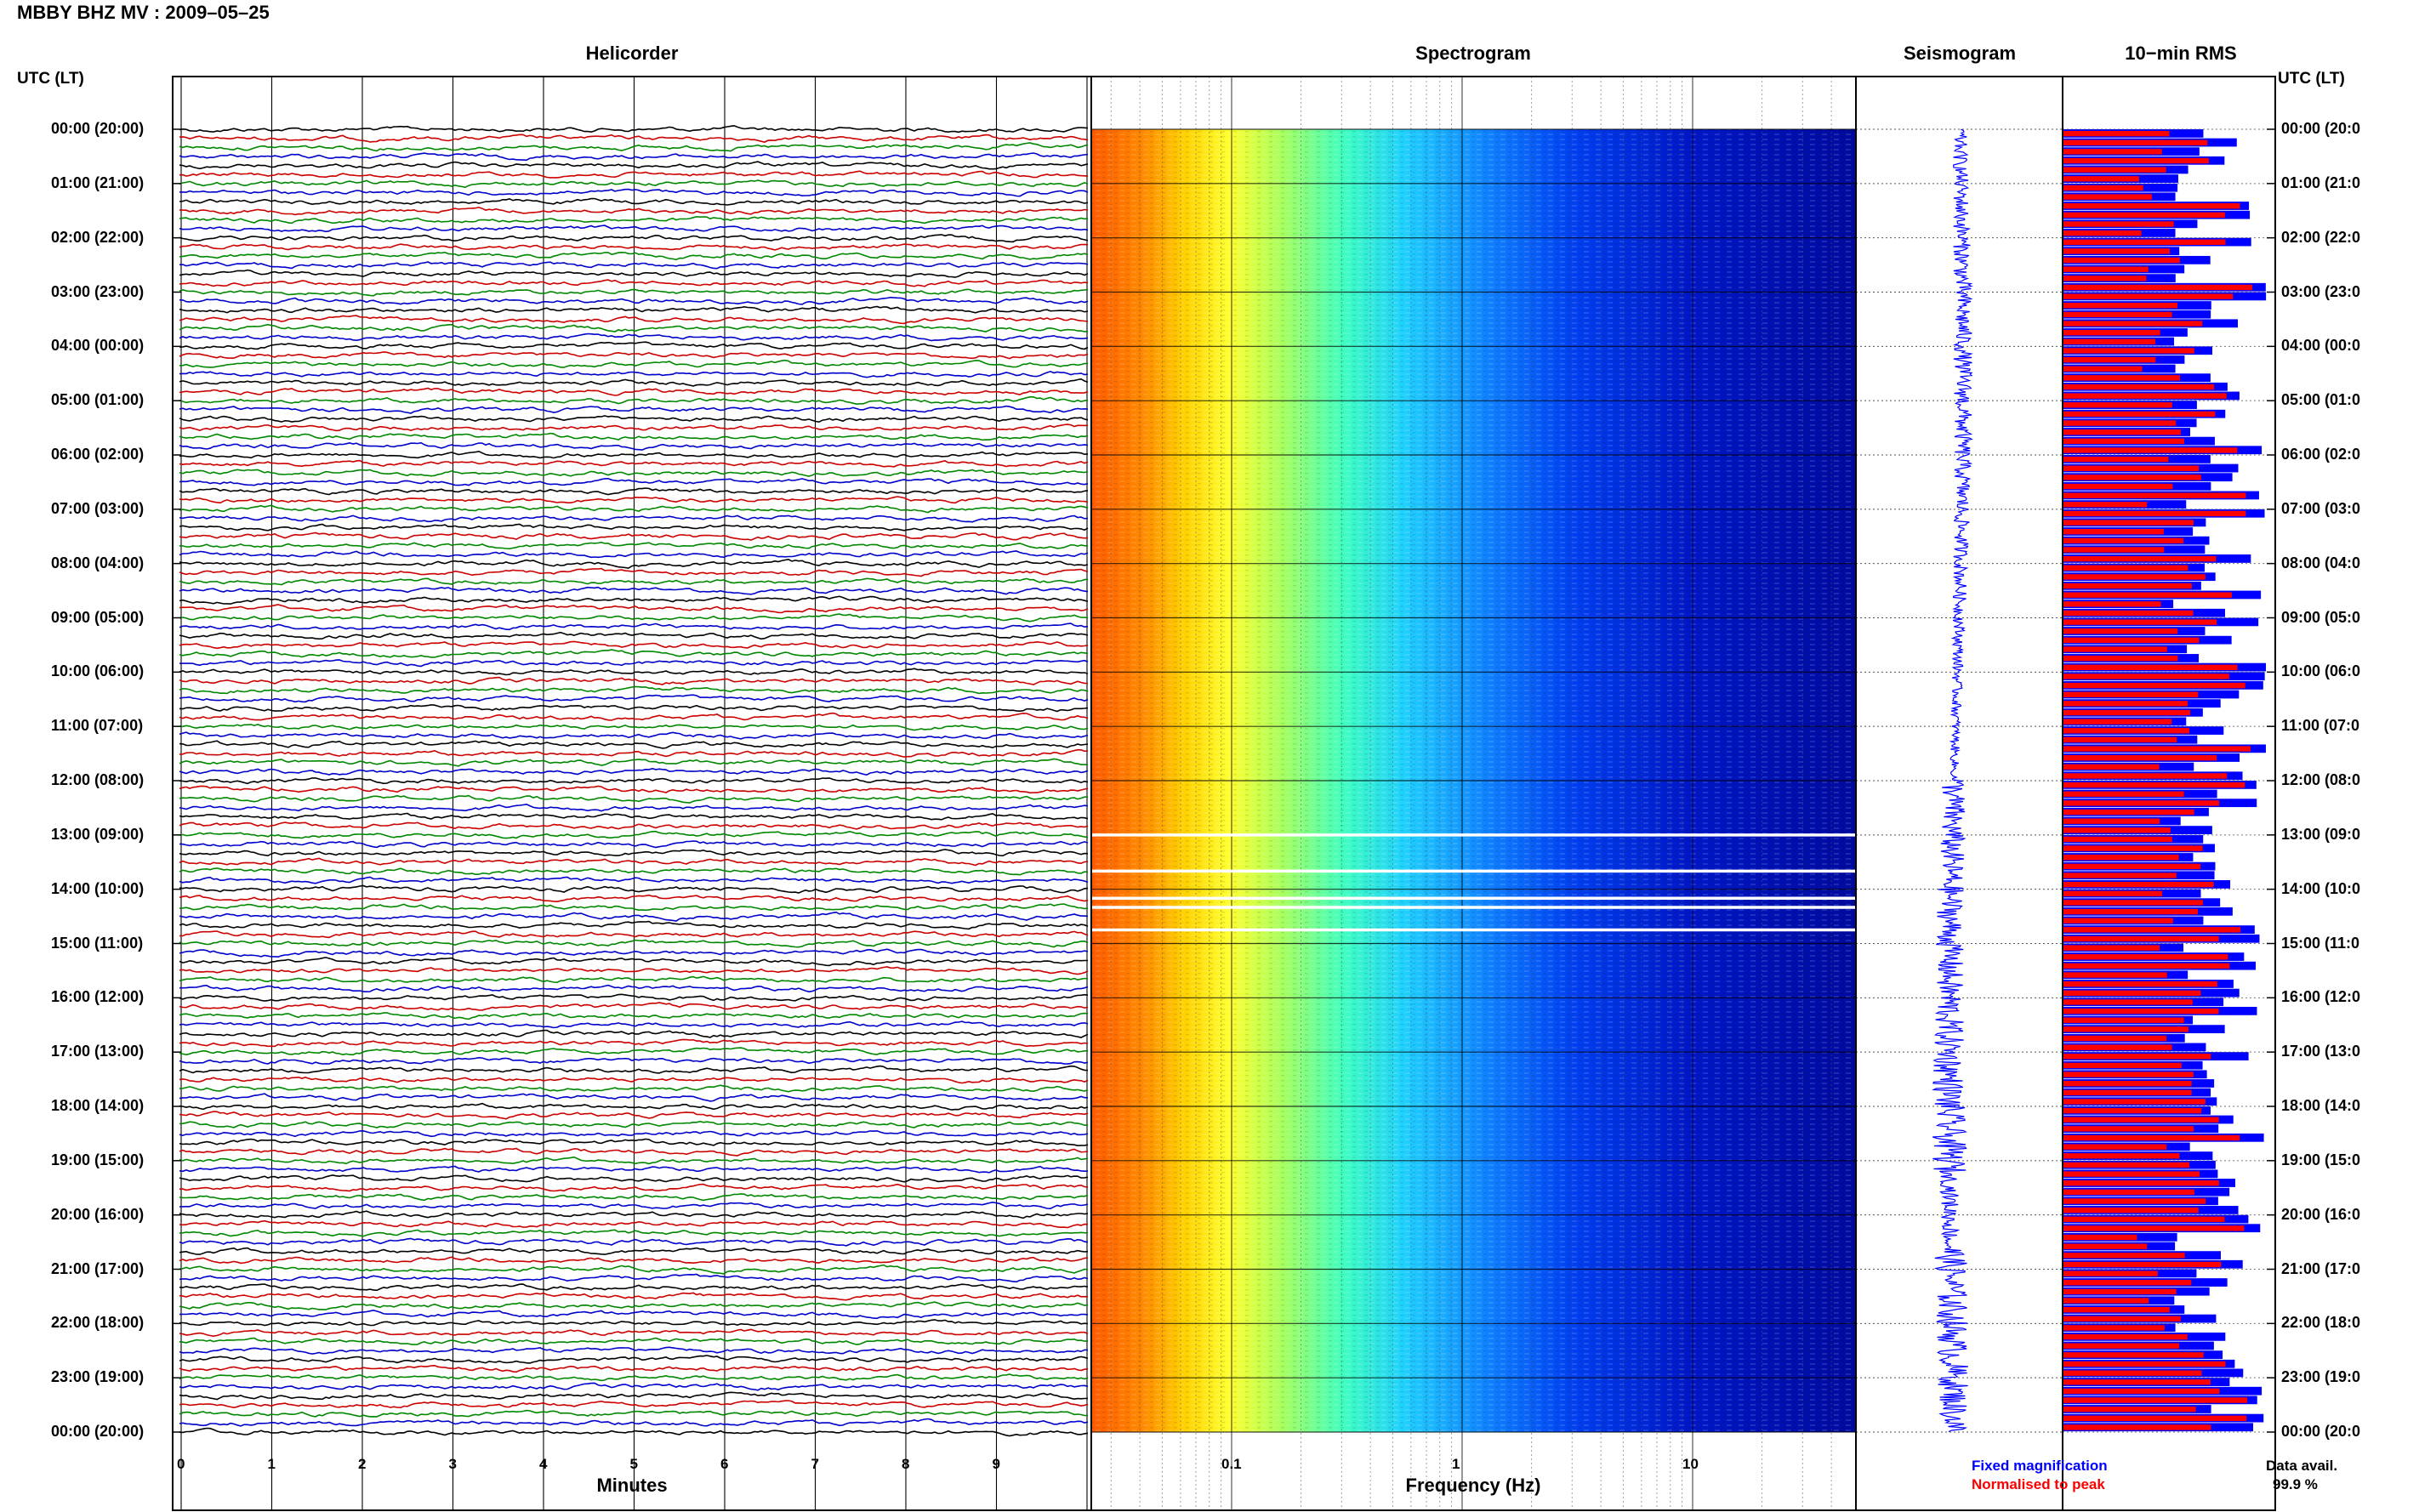 Image resolution: width=2419 pixels, height=1512 pixels. What do you see at coordinates (2321, 1323) in the screenshot?
I see `time-label-right: 22:00 (18:0` at bounding box center [2321, 1323].